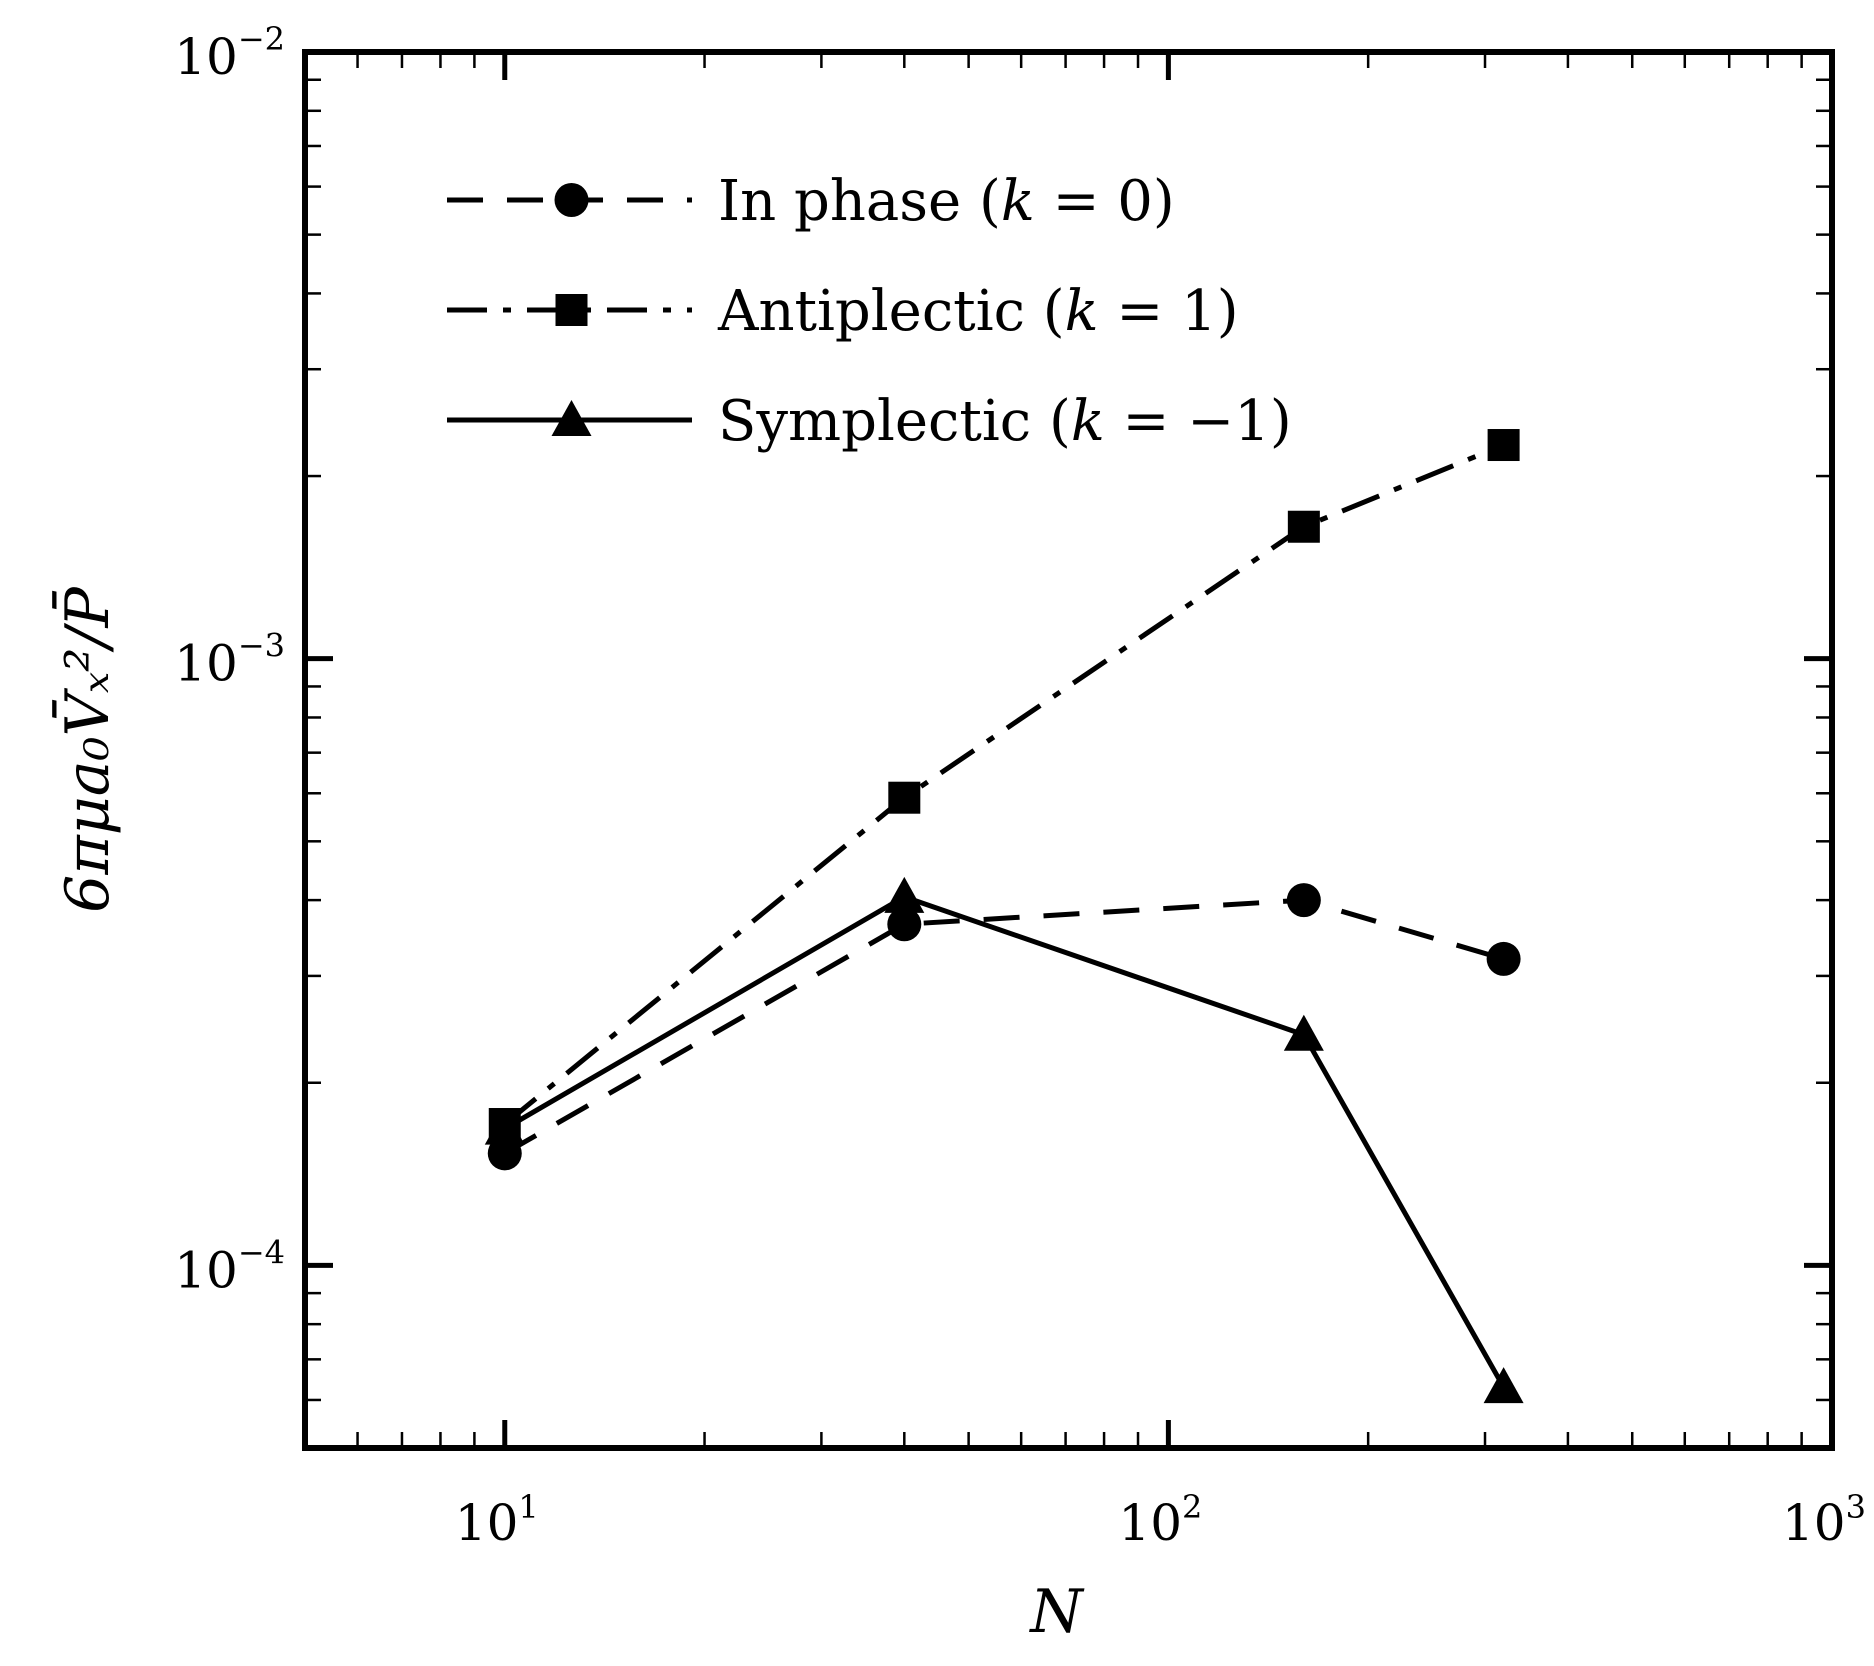 The height and width of the screenshot is (1666, 1874). Describe the element at coordinates (1005, 421) in the screenshot. I see `legend-label: Symplectic (k = −1)` at that location.